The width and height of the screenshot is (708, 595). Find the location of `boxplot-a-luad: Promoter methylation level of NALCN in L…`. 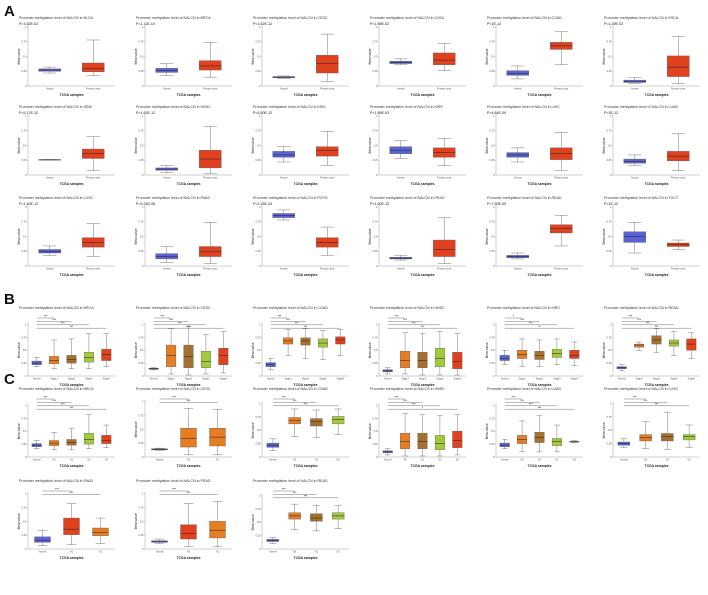

boxplot-a-luad: Promoter methylation level of NALCN in L… is located at coordinates (651, 145).